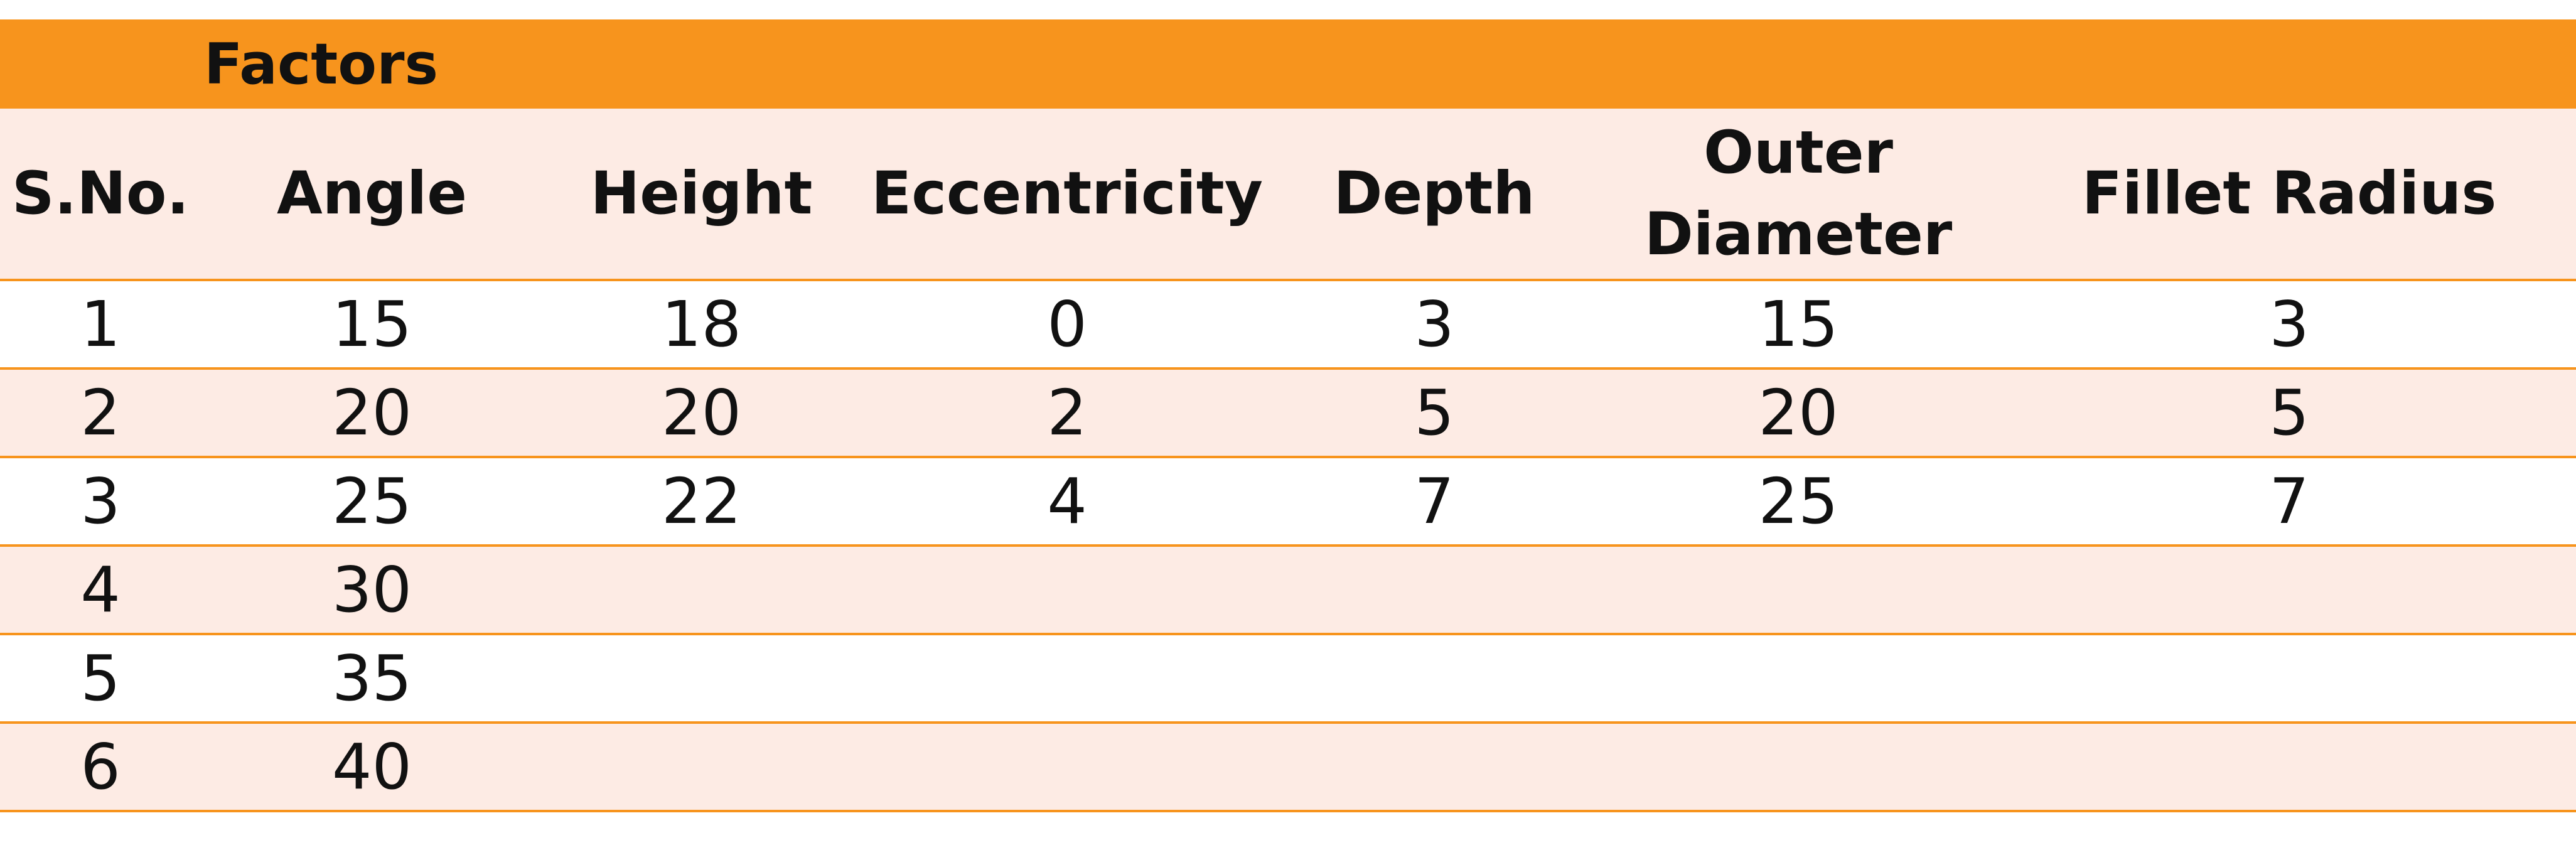 Image resolution: width=2576 pixels, height=855 pixels. I want to click on table-row: 6 40, so click(1288, 768).